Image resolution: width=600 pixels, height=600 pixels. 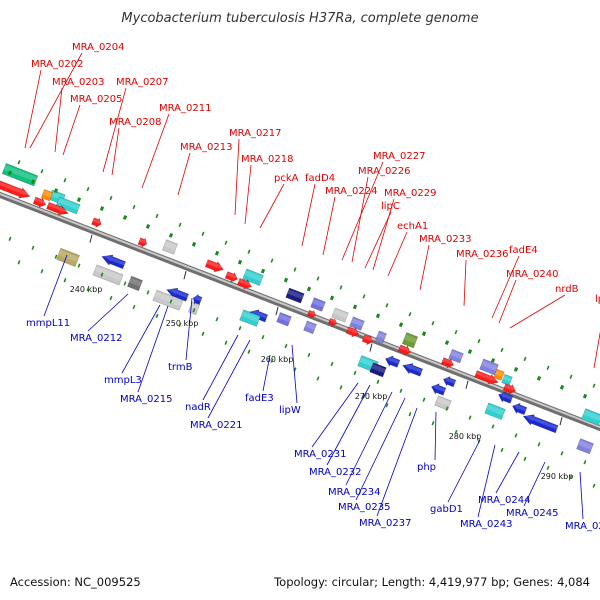 I want to click on gene-label-top: pckA, so click(x=286, y=178).